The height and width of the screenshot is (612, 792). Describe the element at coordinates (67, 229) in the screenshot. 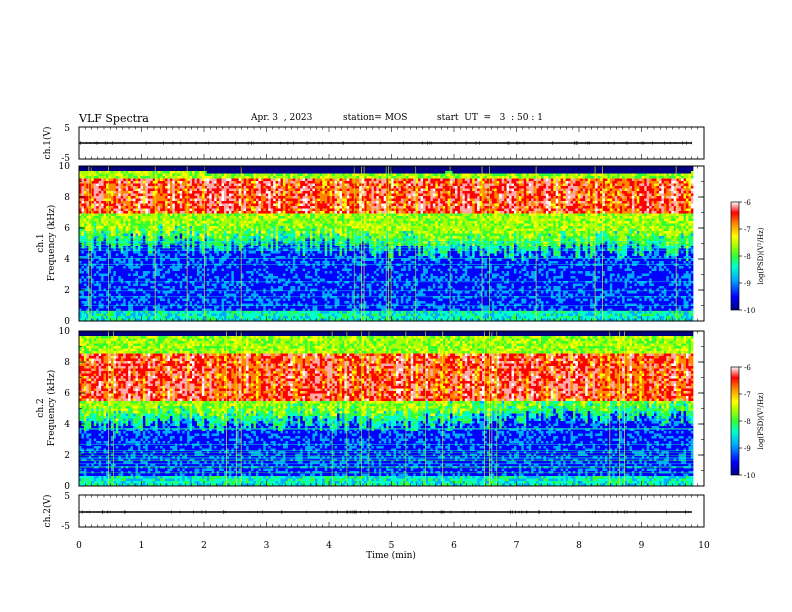

I see `spec1-ytick-label: 6` at that location.